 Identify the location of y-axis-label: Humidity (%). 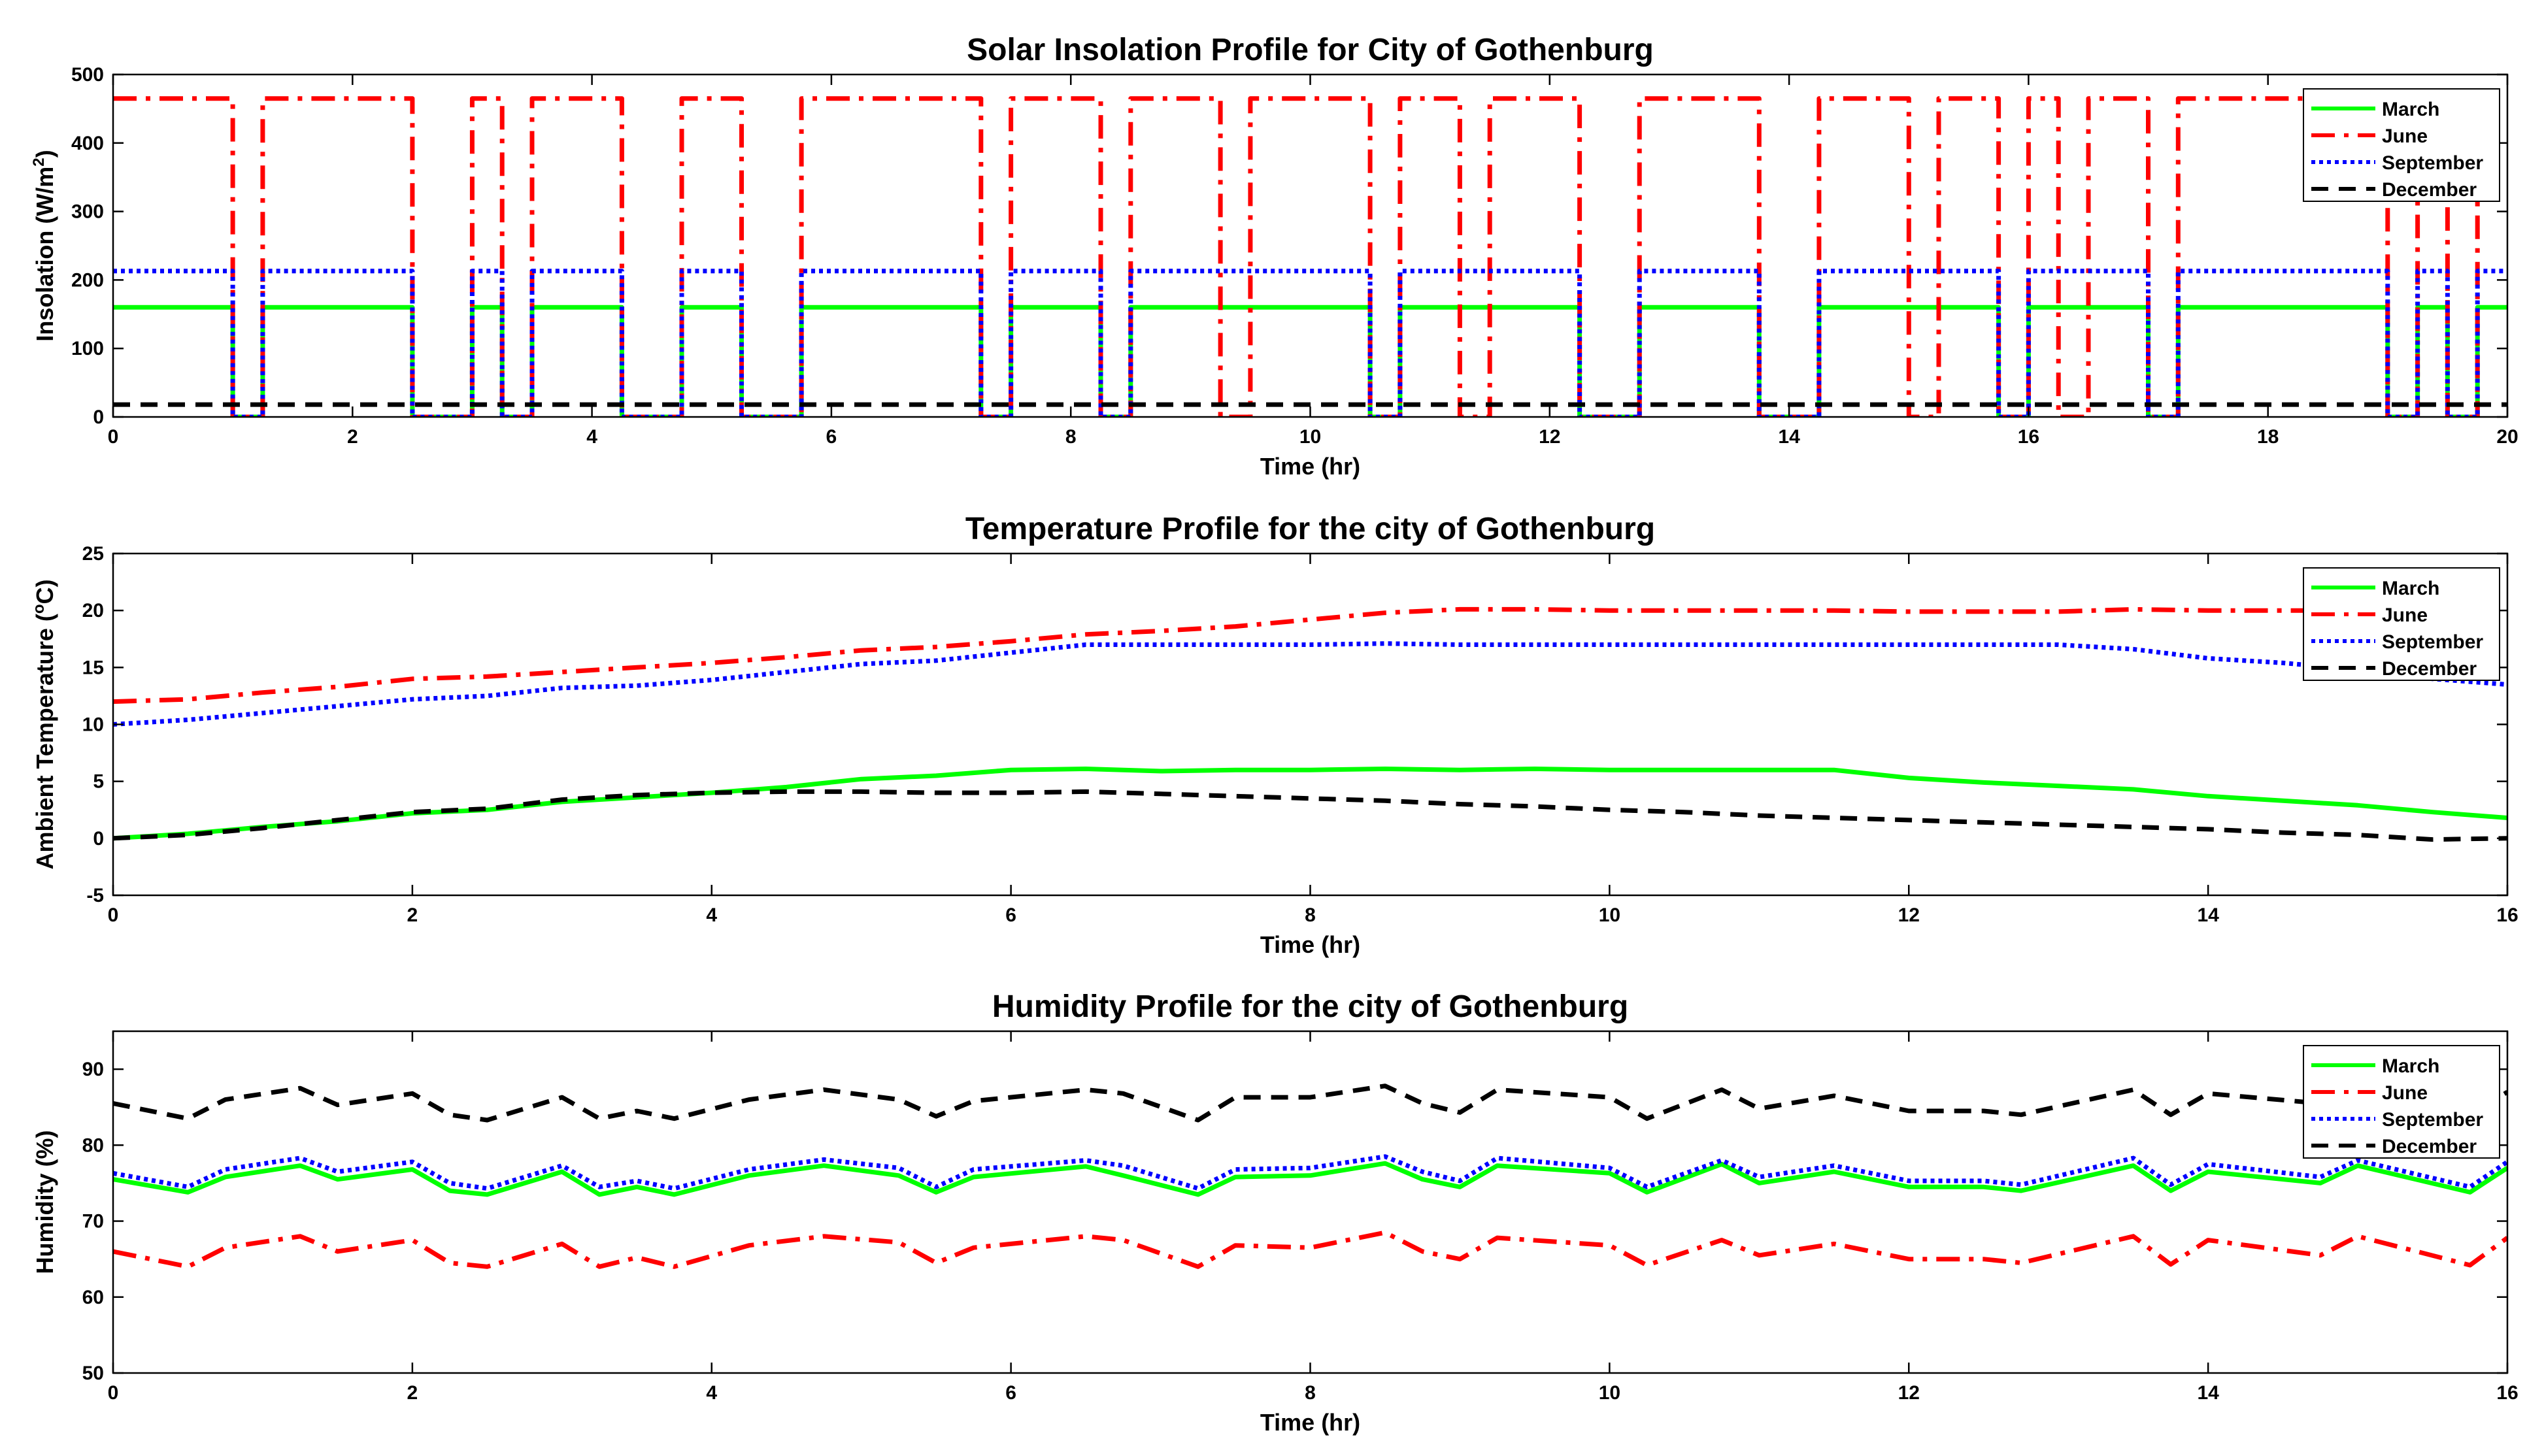
(44, 1202).